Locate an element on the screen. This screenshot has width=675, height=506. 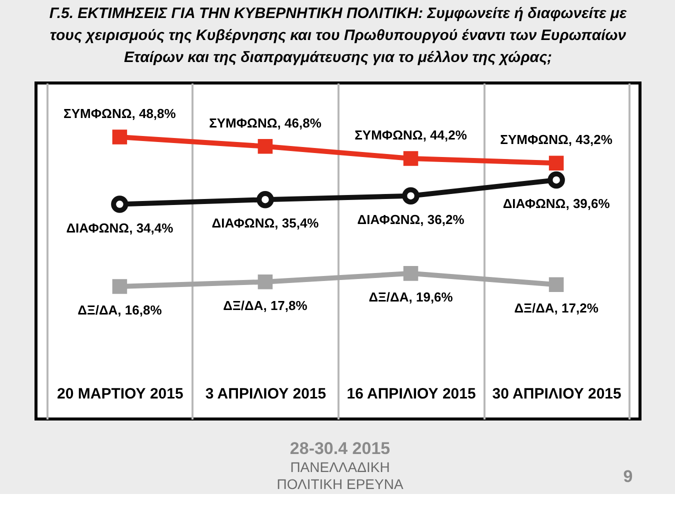
data-label: ΣΥΜΦΩΝΩ, 44,2% is located at coordinates (411, 134).